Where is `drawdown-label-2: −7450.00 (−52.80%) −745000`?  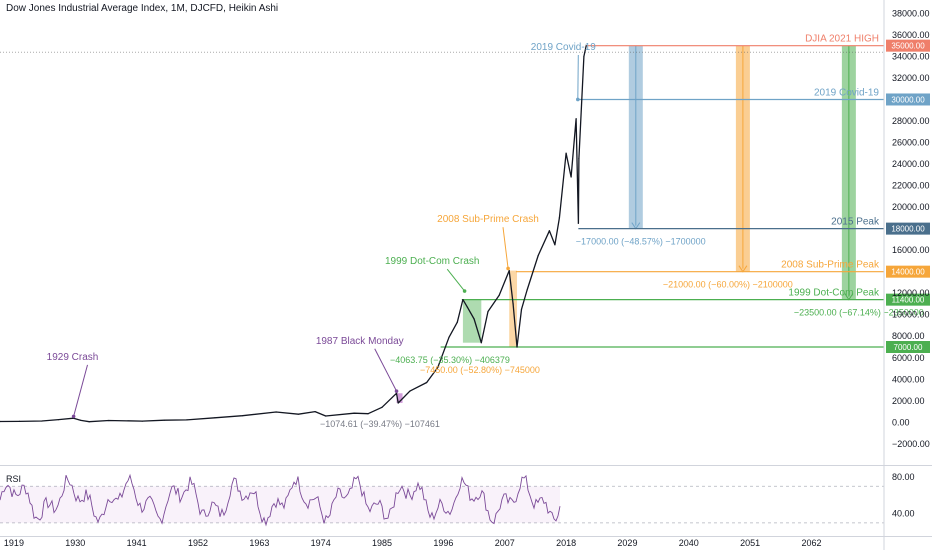 drawdown-label-2: −7450.00 (−52.80%) −745000 is located at coordinates (480, 370).